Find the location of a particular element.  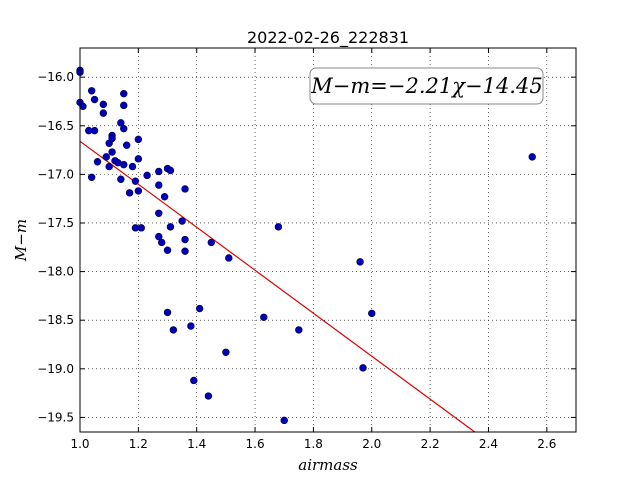

x-axis-label: airmass is located at coordinates (328, 465).